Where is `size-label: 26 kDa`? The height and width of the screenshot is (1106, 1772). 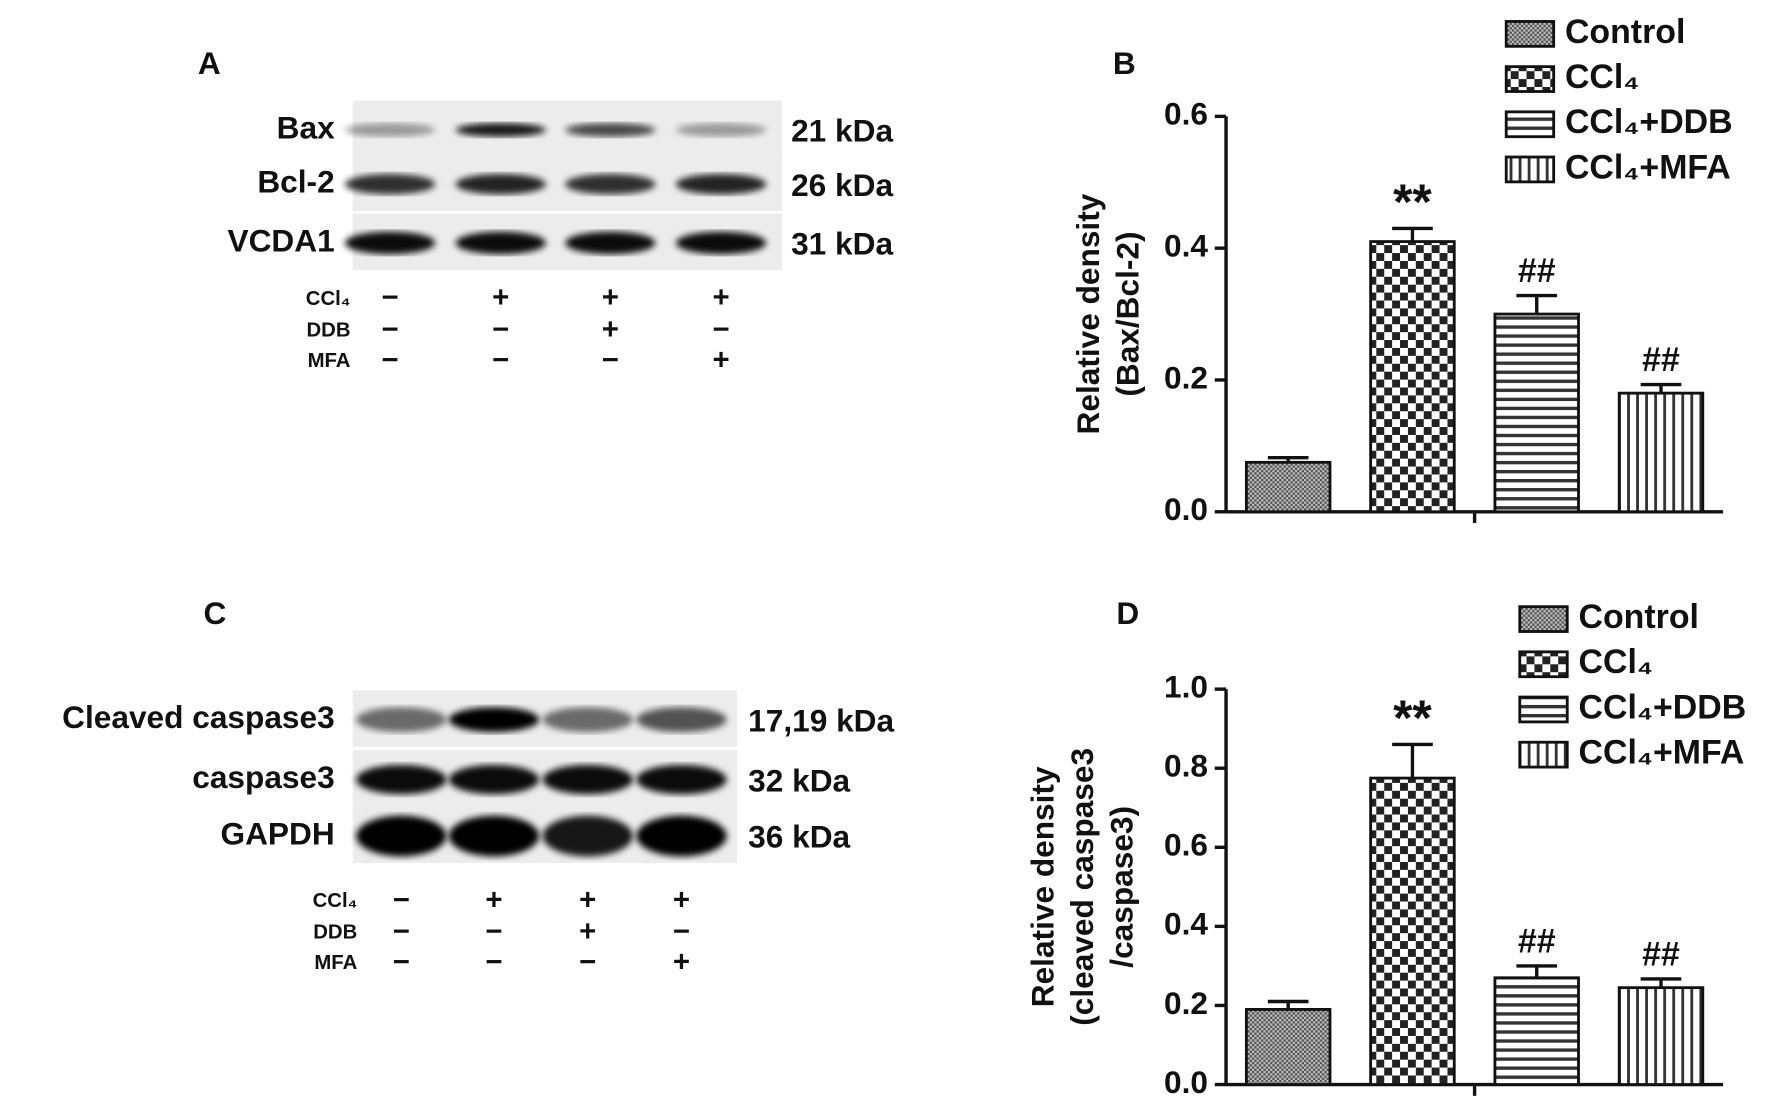 size-label: 26 kDa is located at coordinates (842, 185).